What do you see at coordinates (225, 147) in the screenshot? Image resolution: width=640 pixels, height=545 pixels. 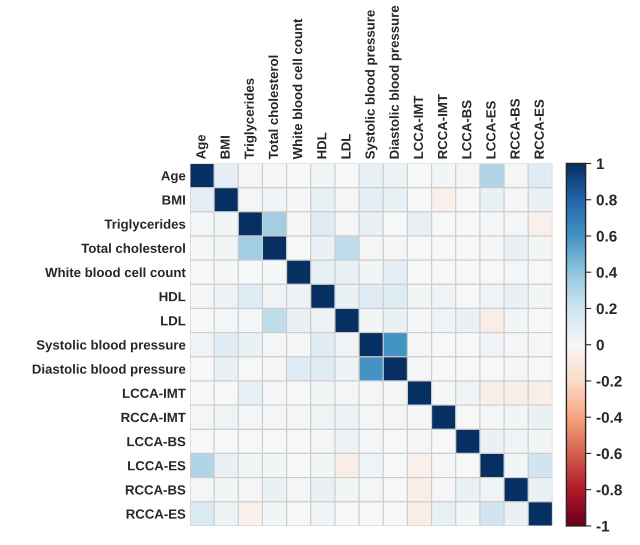 I see `x-tick-label: BMI` at bounding box center [225, 147].